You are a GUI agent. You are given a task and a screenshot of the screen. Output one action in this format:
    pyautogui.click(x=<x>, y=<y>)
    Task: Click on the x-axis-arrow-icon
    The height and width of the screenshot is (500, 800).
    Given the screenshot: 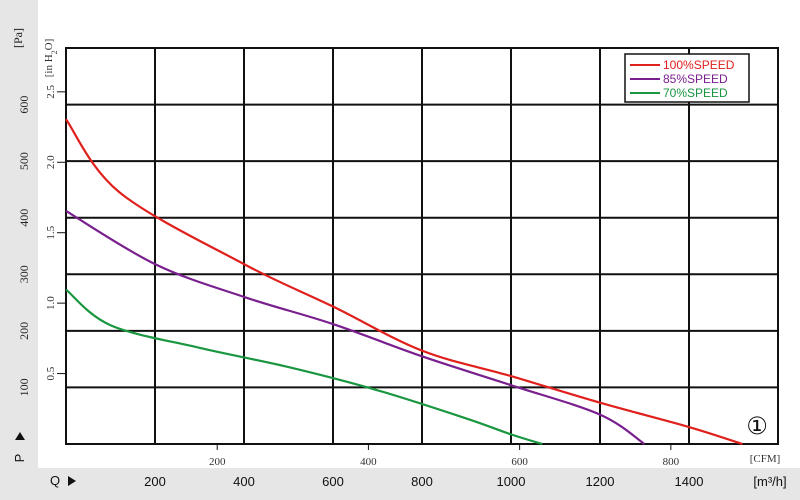 What is the action you would take?
    pyautogui.click(x=72, y=481)
    